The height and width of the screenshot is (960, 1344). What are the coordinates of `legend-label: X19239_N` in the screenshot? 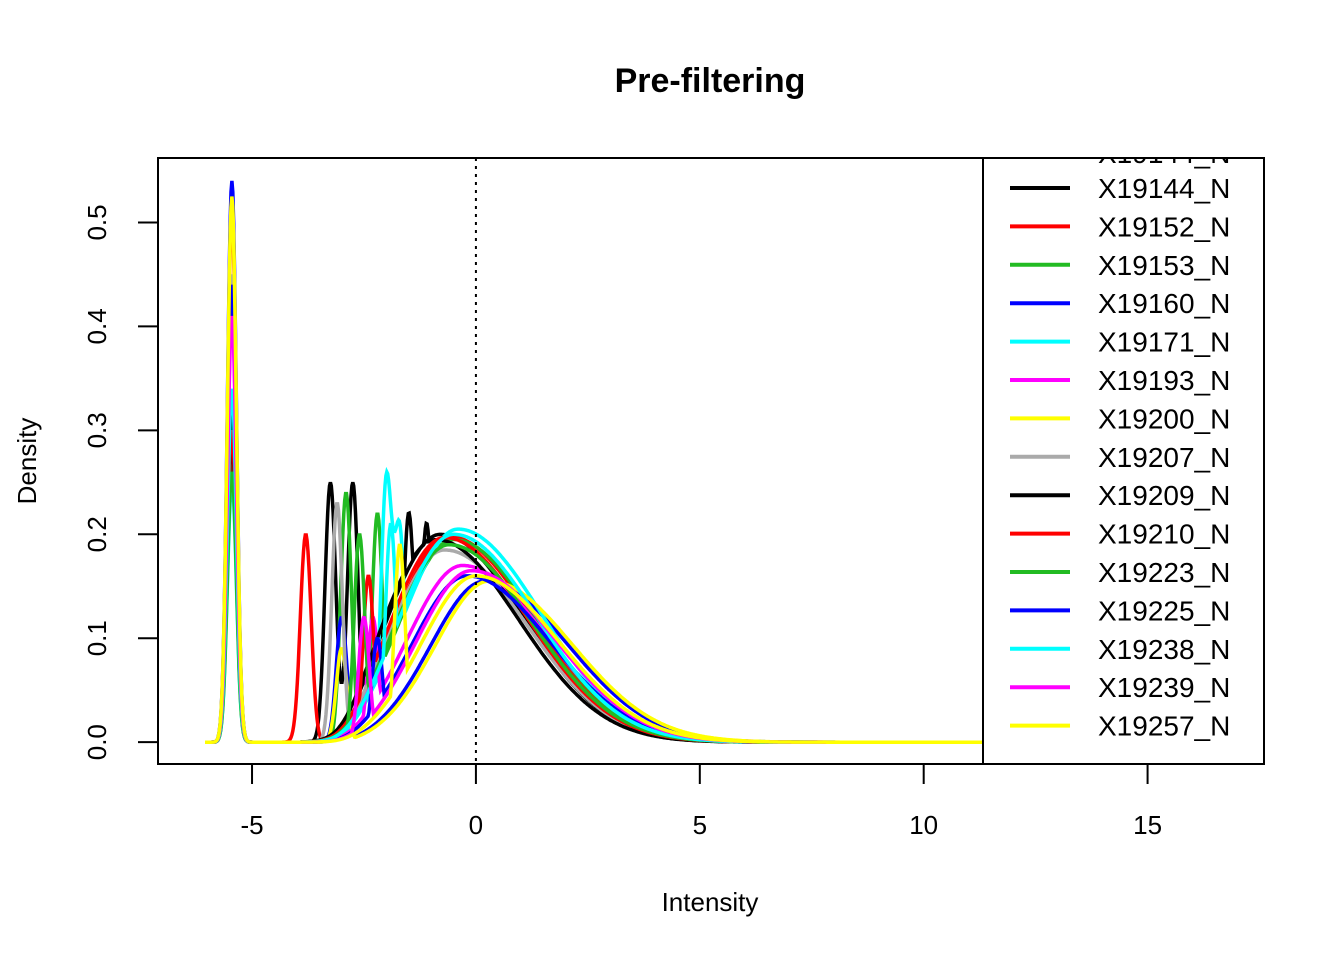 It's located at (1164, 687).